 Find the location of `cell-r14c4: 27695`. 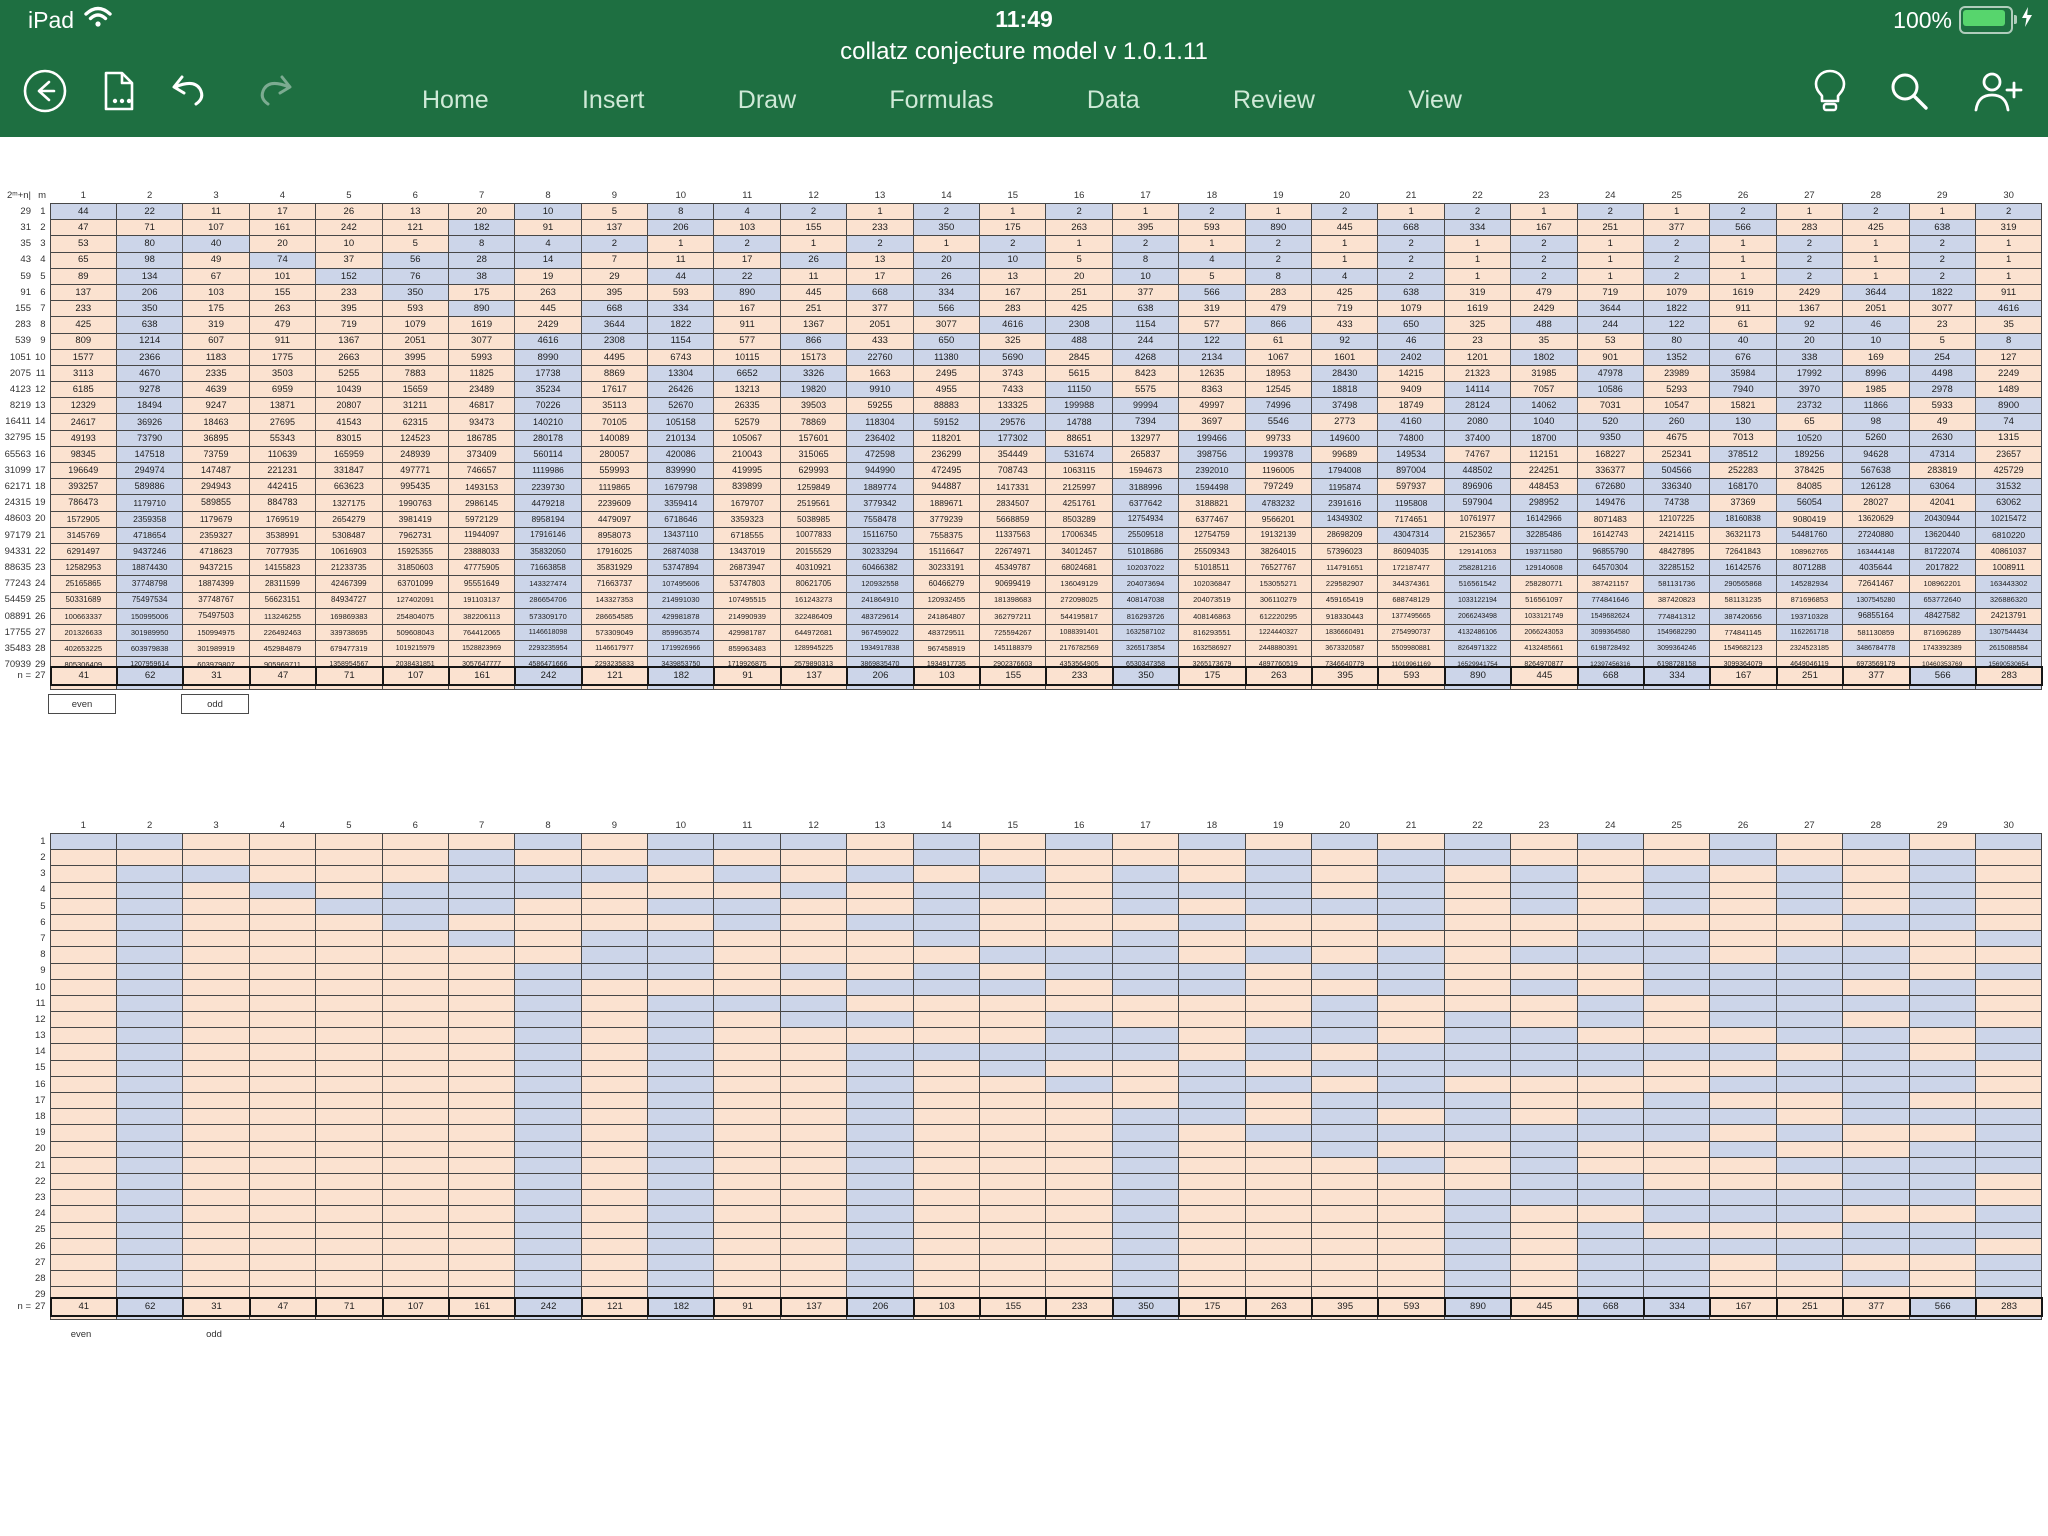

cell-r14c4: 27695 is located at coordinates (282, 422).